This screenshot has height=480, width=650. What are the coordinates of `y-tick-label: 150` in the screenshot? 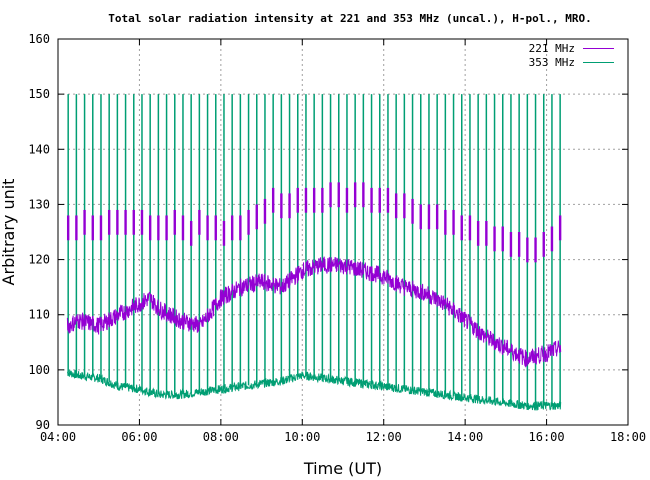 It's located at (39, 94).